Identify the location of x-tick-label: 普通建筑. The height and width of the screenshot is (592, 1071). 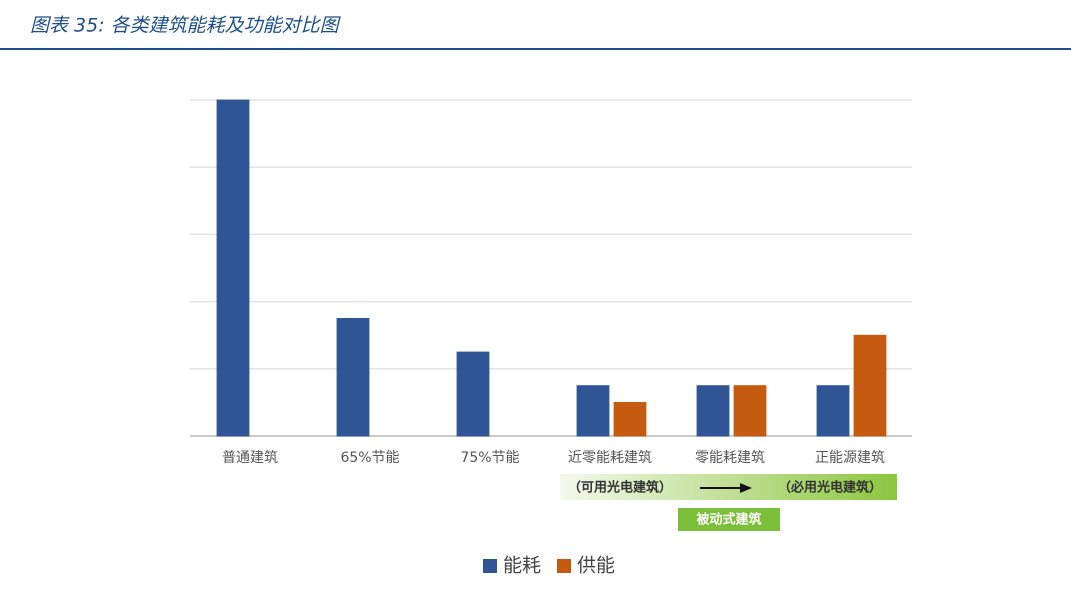
(250, 458).